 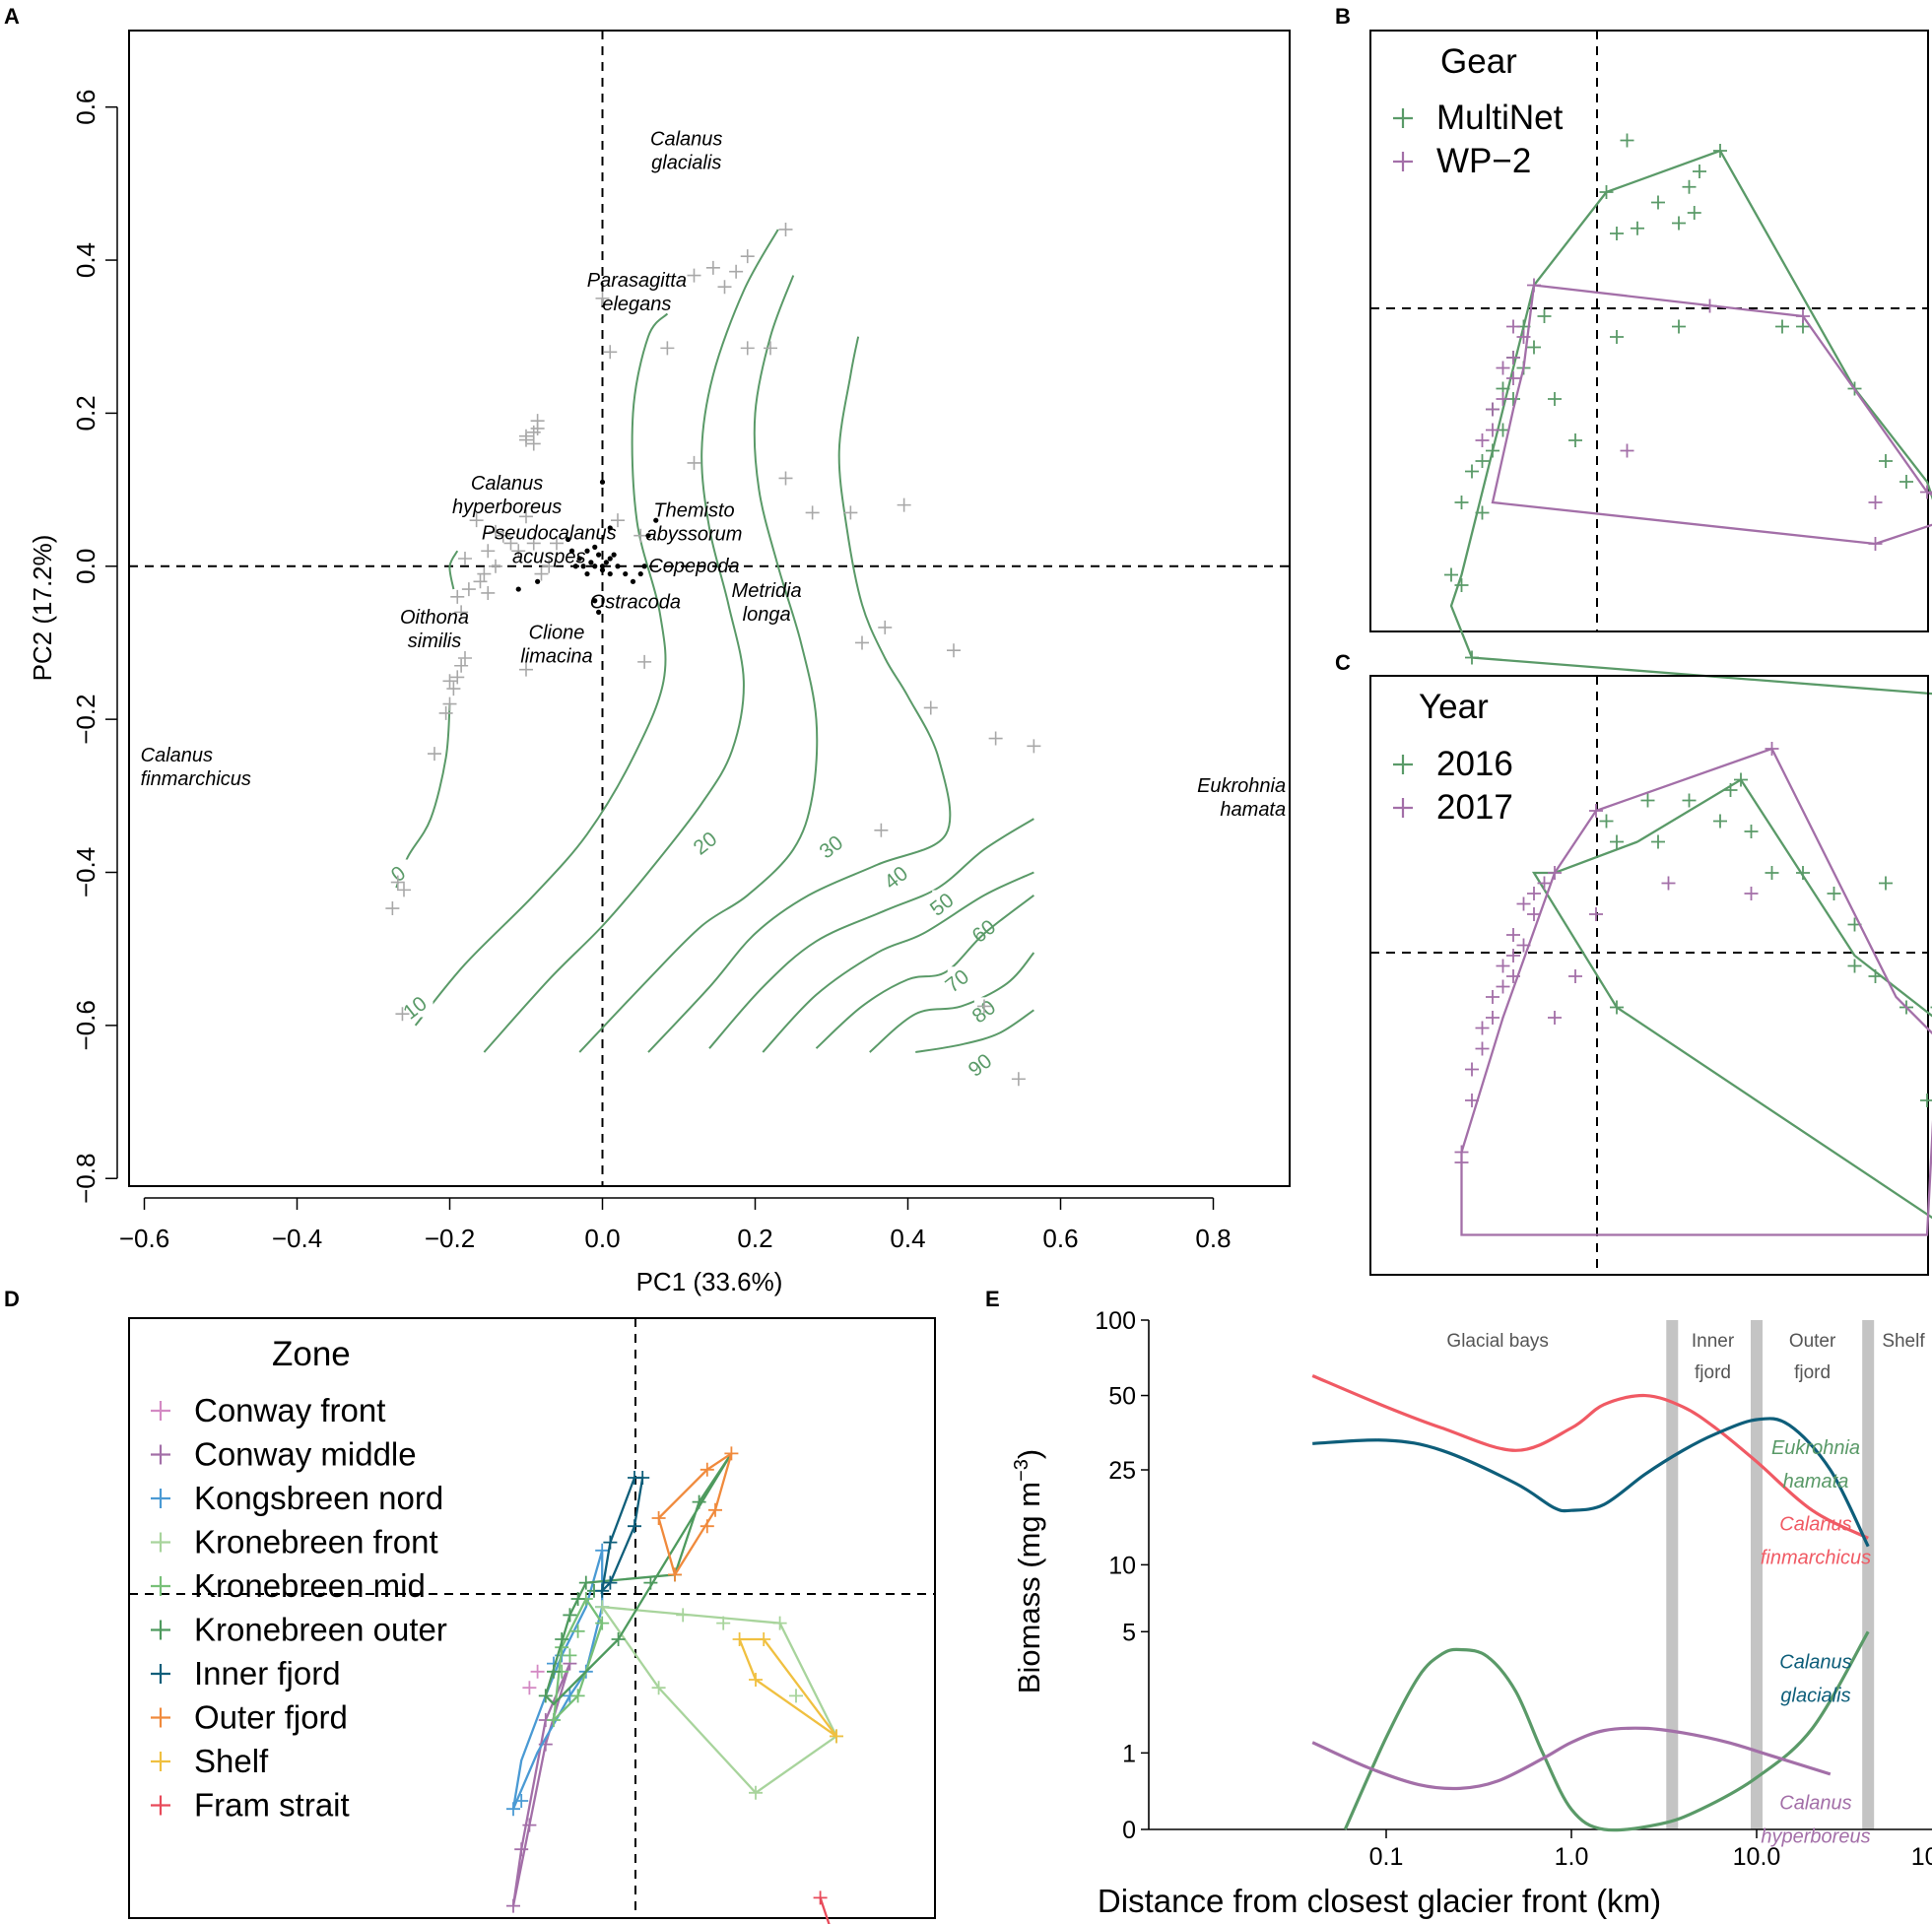 I want to click on panel-e-x-tick-label: 1.0, so click(x=1572, y=1857).